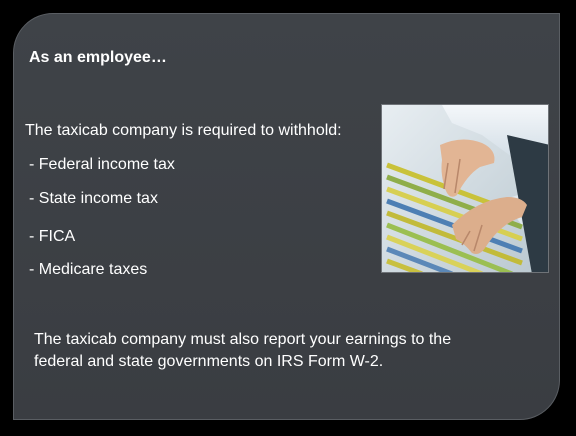 This screenshot has width=576, height=436. I want to click on list-item-state: - State income tax, so click(93, 198).